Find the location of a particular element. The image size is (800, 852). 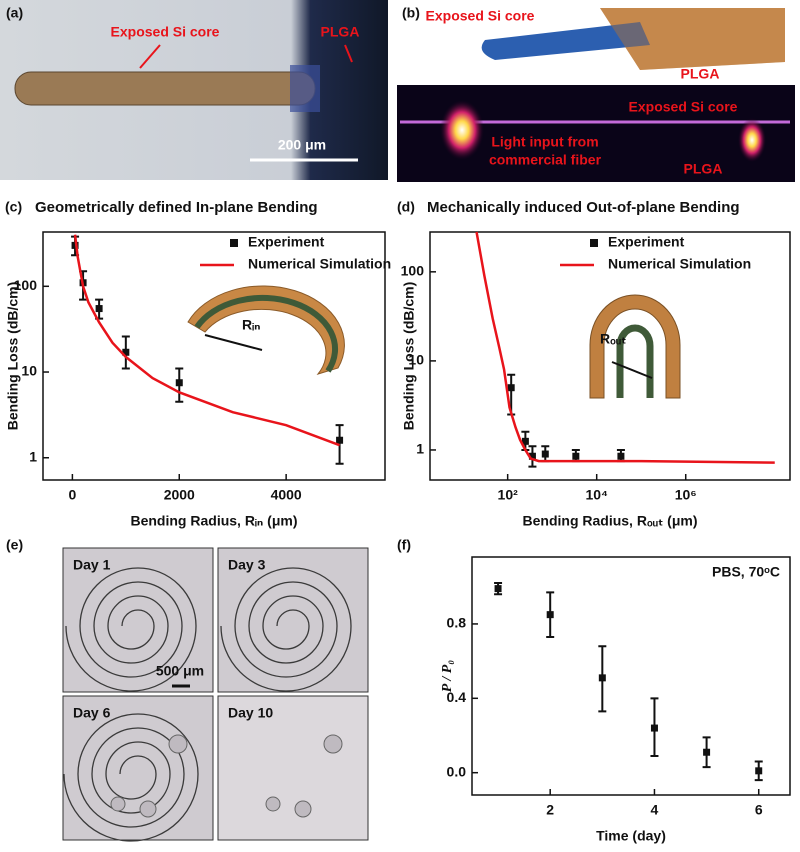

inset-d is located at coordinates (635, 346).